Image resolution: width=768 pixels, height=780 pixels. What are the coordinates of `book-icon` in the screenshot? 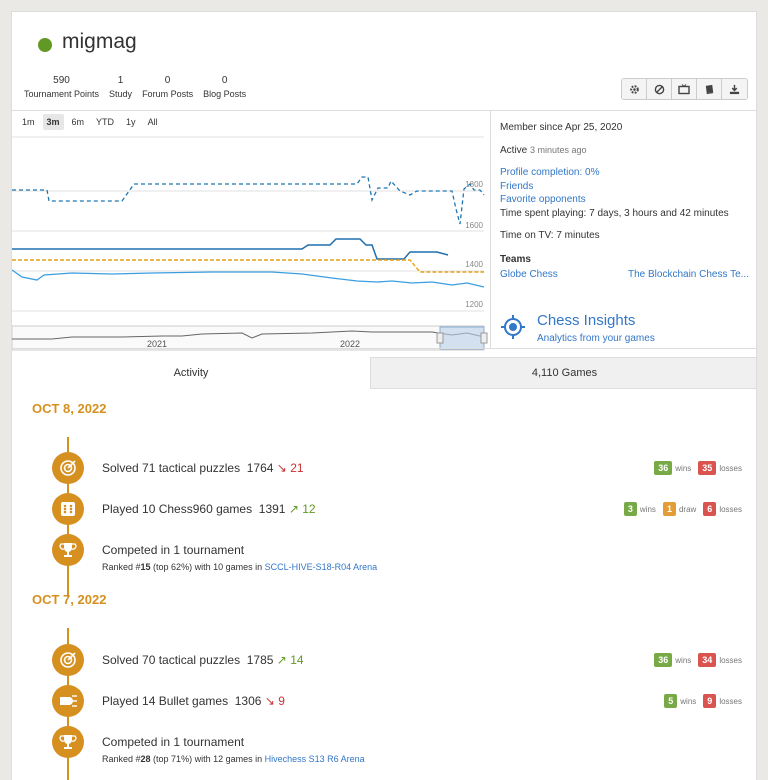 It's located at (709, 89).